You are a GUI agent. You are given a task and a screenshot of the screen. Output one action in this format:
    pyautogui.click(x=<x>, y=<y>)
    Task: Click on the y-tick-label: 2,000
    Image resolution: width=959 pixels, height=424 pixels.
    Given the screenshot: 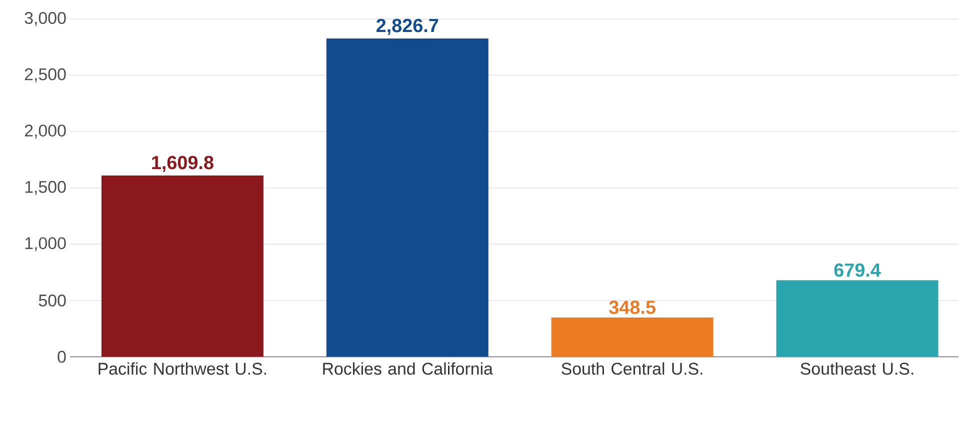 What is the action you would take?
    pyautogui.click(x=45, y=131)
    